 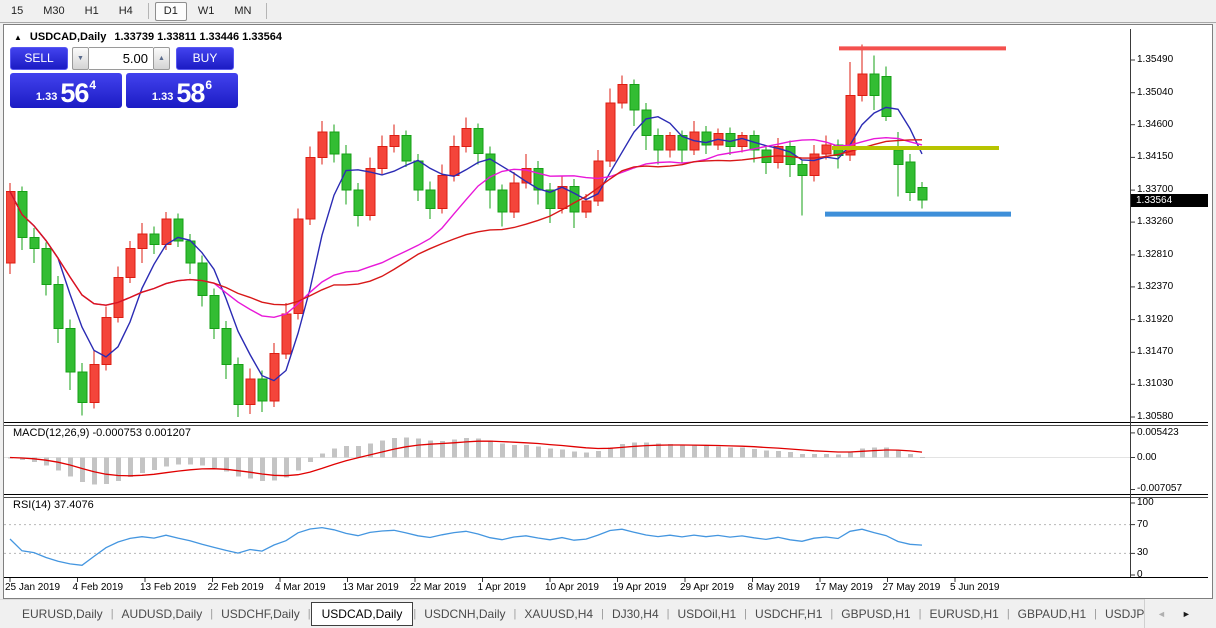 I want to click on date-axis-label: 17 May 2019, so click(x=844, y=587).